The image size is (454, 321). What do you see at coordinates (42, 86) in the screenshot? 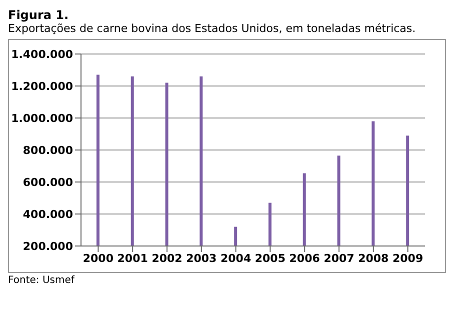
I see `y-tick-label: 1.200.000` at bounding box center [42, 86].